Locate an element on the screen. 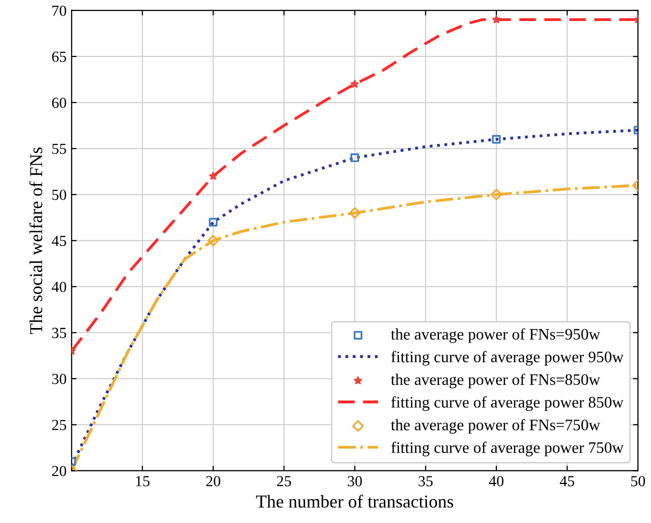 The width and height of the screenshot is (651, 523). legend-label: fitting curve of average power 750w is located at coordinates (507, 449).